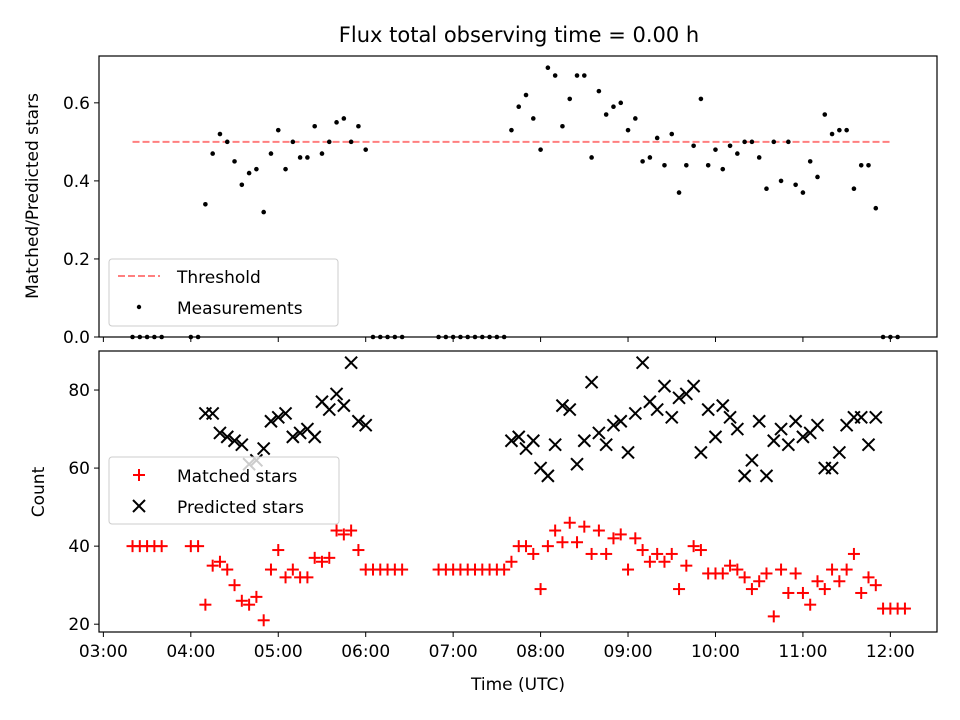 The width and height of the screenshot is (960, 720). What do you see at coordinates (540, 652) in the screenshot?
I see `time-x-tick-label: 08:00` at bounding box center [540, 652].